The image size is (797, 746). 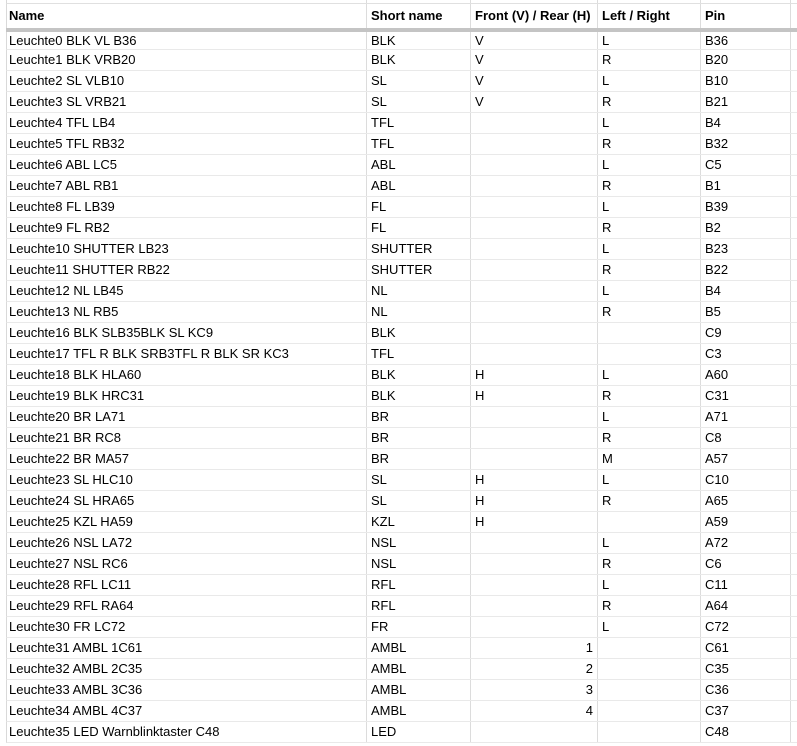 What do you see at coordinates (746, 123) in the screenshot?
I see `cell-pin: B4` at bounding box center [746, 123].